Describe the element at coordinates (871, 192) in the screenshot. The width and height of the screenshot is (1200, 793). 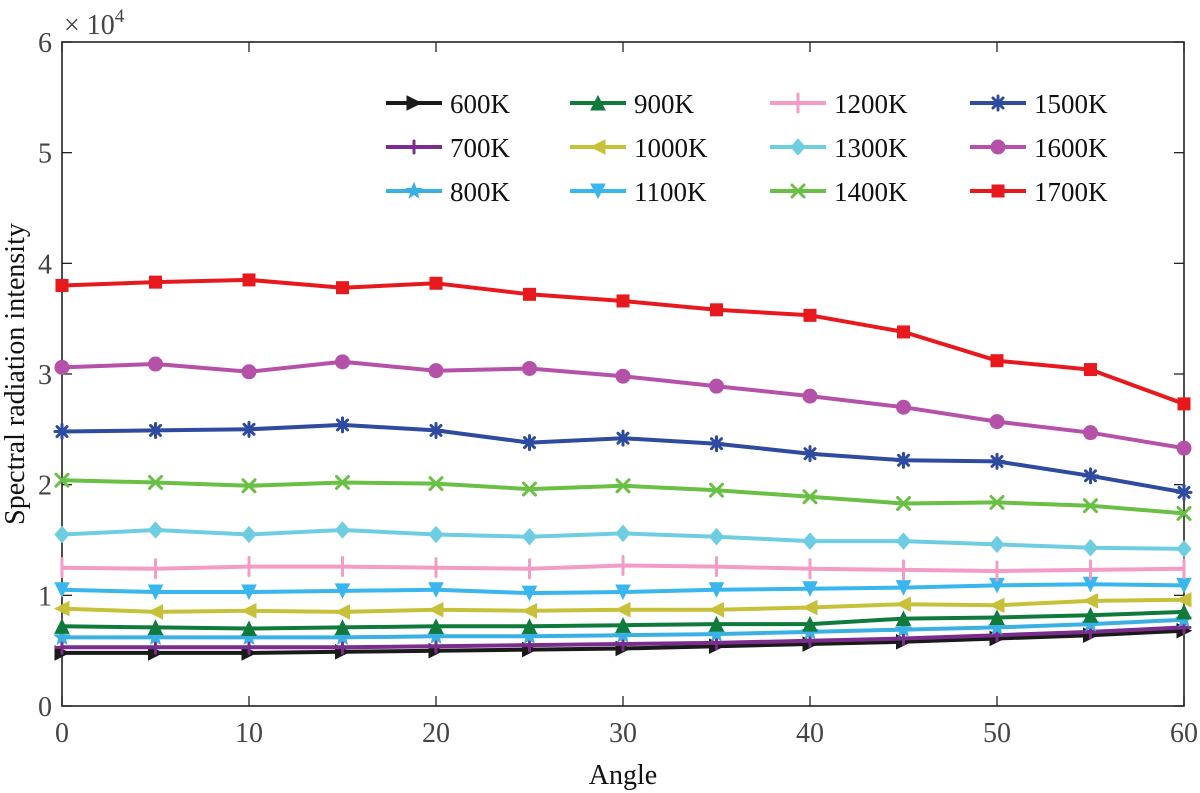
I see `legend-label: 1400K` at that location.